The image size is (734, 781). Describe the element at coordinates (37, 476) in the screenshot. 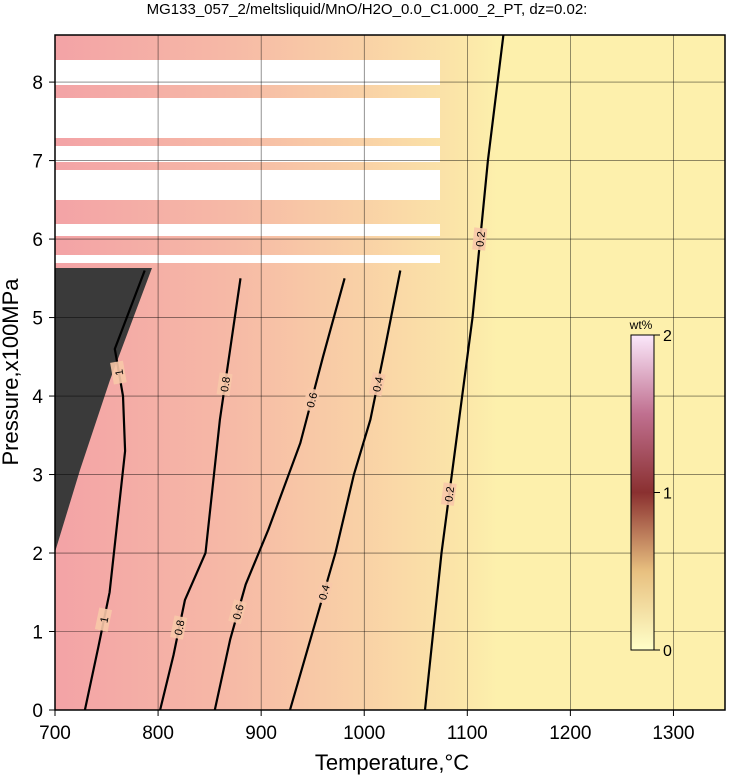

I see `y-tick-label: 3` at that location.